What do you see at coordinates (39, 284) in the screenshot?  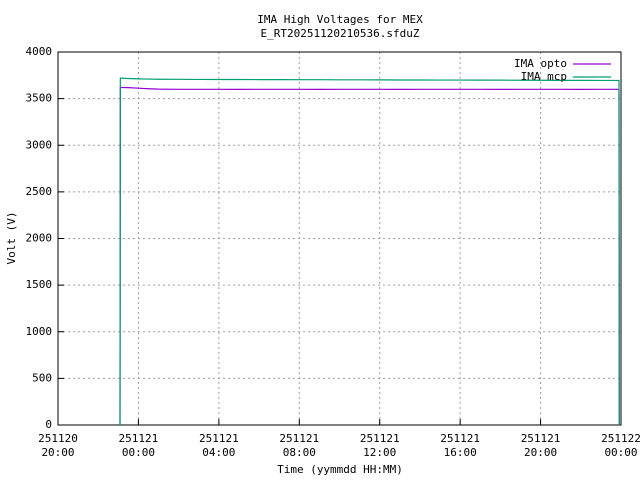 I see `y-tick-label: 1500` at bounding box center [39, 284].